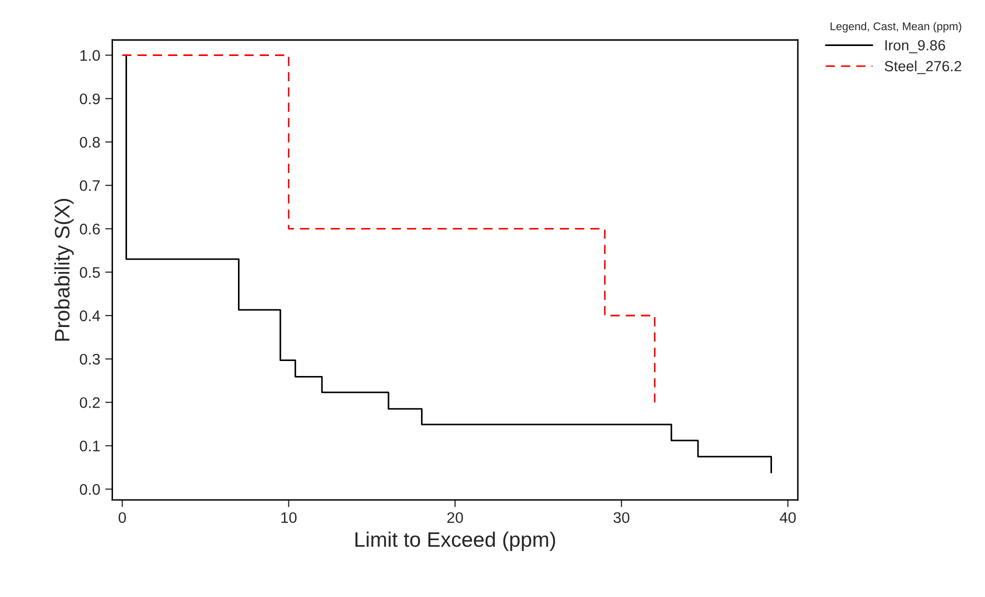  What do you see at coordinates (64, 269) in the screenshot?
I see `y-axis-title: Probability S(X)` at bounding box center [64, 269].